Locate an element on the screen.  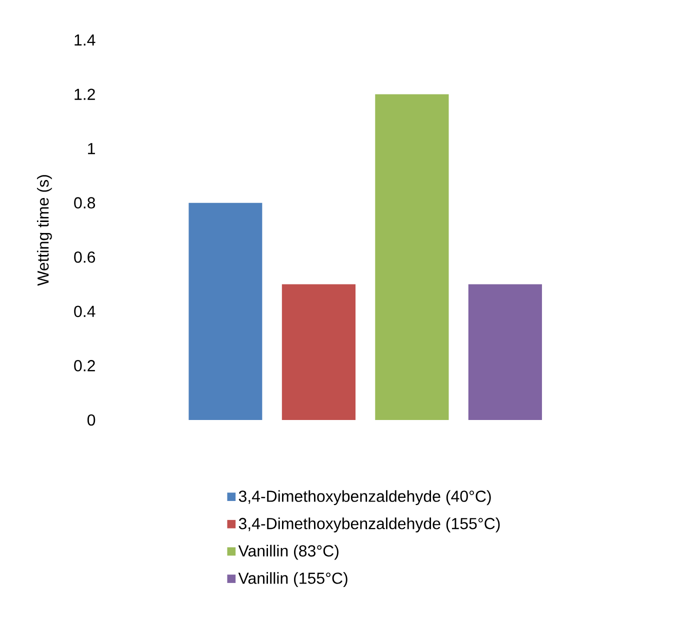
y-tick-label: 1.2 is located at coordinates (84, 94).